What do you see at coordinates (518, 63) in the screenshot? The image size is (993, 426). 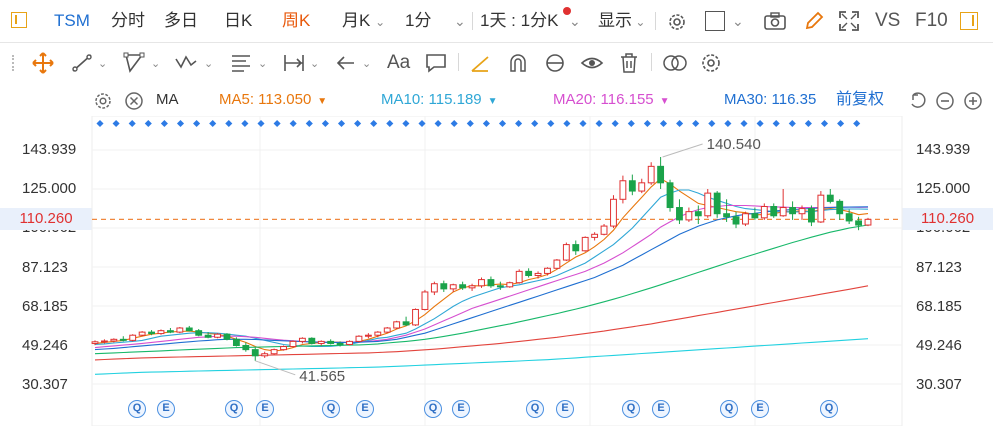 I see `magnet-icon` at bounding box center [518, 63].